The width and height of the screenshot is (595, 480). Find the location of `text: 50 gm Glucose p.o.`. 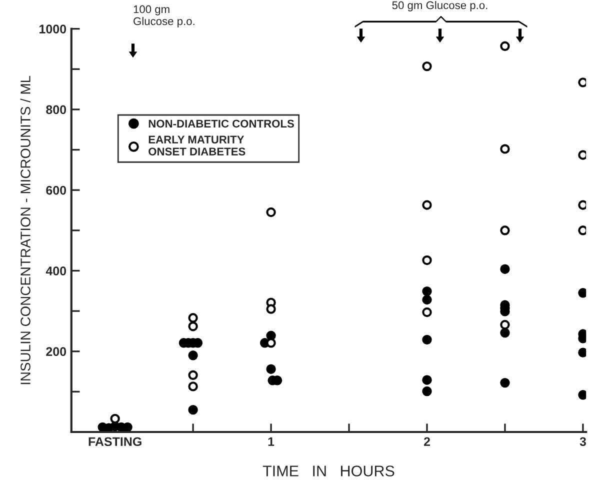

text: 50 gm Glucose p.o. is located at coordinates (440, 6).